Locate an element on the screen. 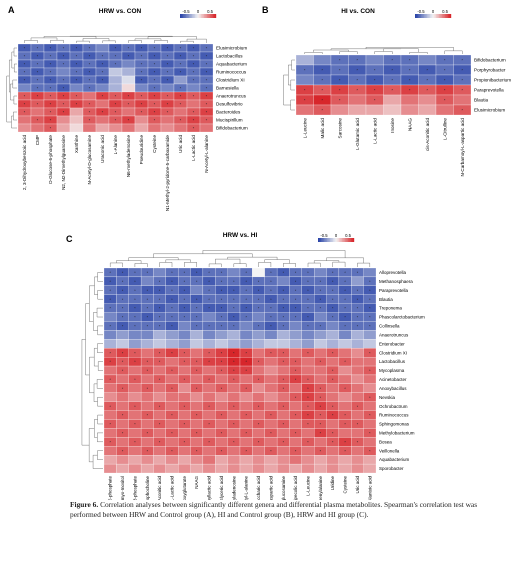 The height and width of the screenshot is (576, 526). row-label: Anoxybacillus is located at coordinates (393, 388).